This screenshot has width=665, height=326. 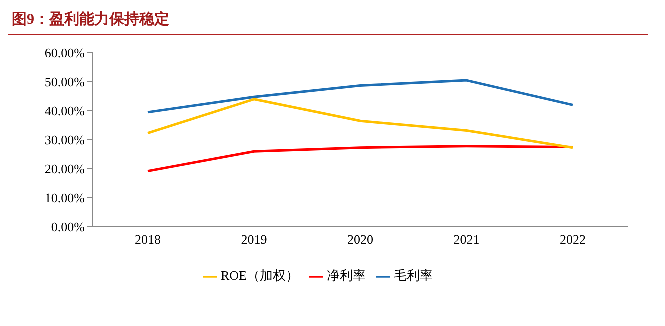 What do you see at coordinates (361, 240) in the screenshot?
I see `x-tick-label: 2020` at bounding box center [361, 240].